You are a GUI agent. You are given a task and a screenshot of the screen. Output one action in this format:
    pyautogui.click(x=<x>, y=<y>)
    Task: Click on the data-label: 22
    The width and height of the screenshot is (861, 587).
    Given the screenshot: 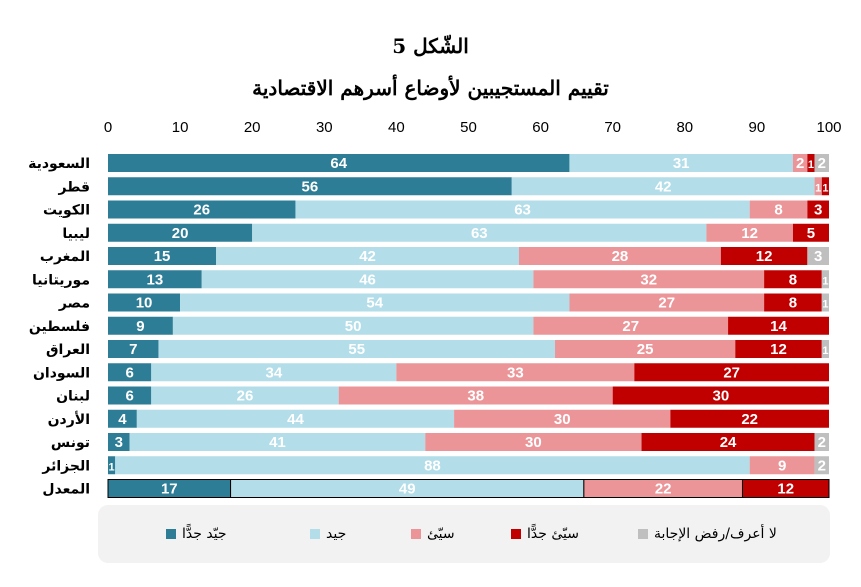 What is the action you would take?
    pyautogui.click(x=749, y=419)
    